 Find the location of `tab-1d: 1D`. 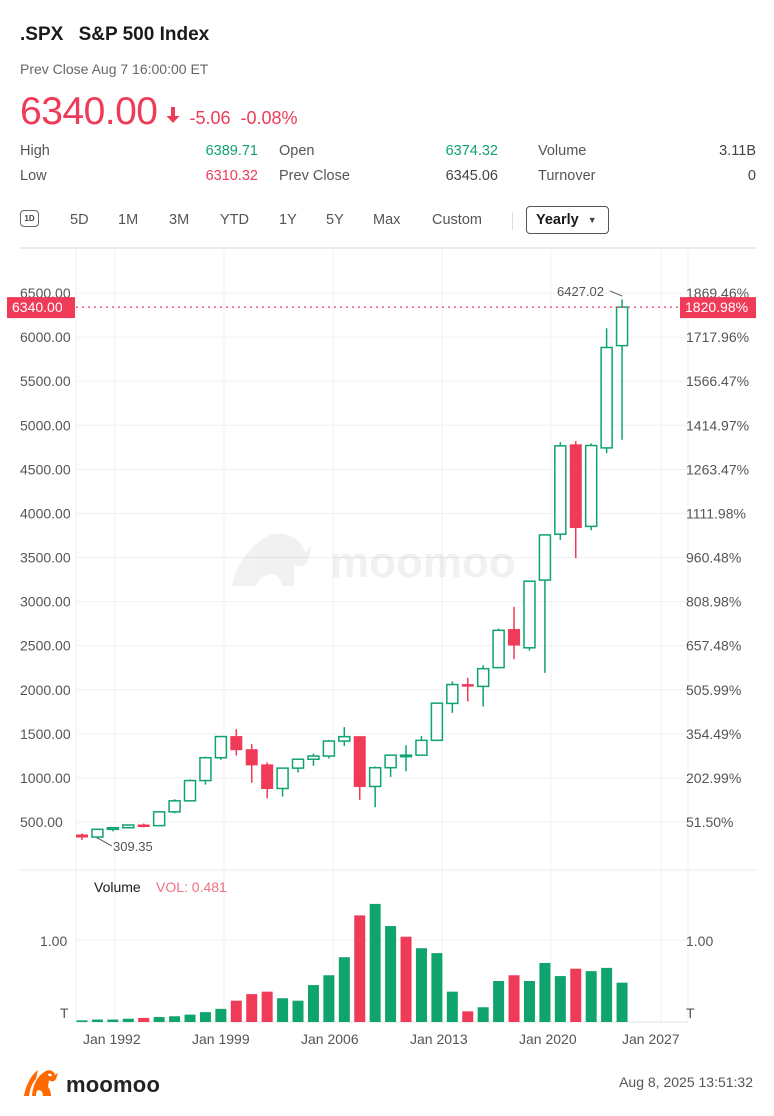

tab-1d: 1D is located at coordinates (29, 218).